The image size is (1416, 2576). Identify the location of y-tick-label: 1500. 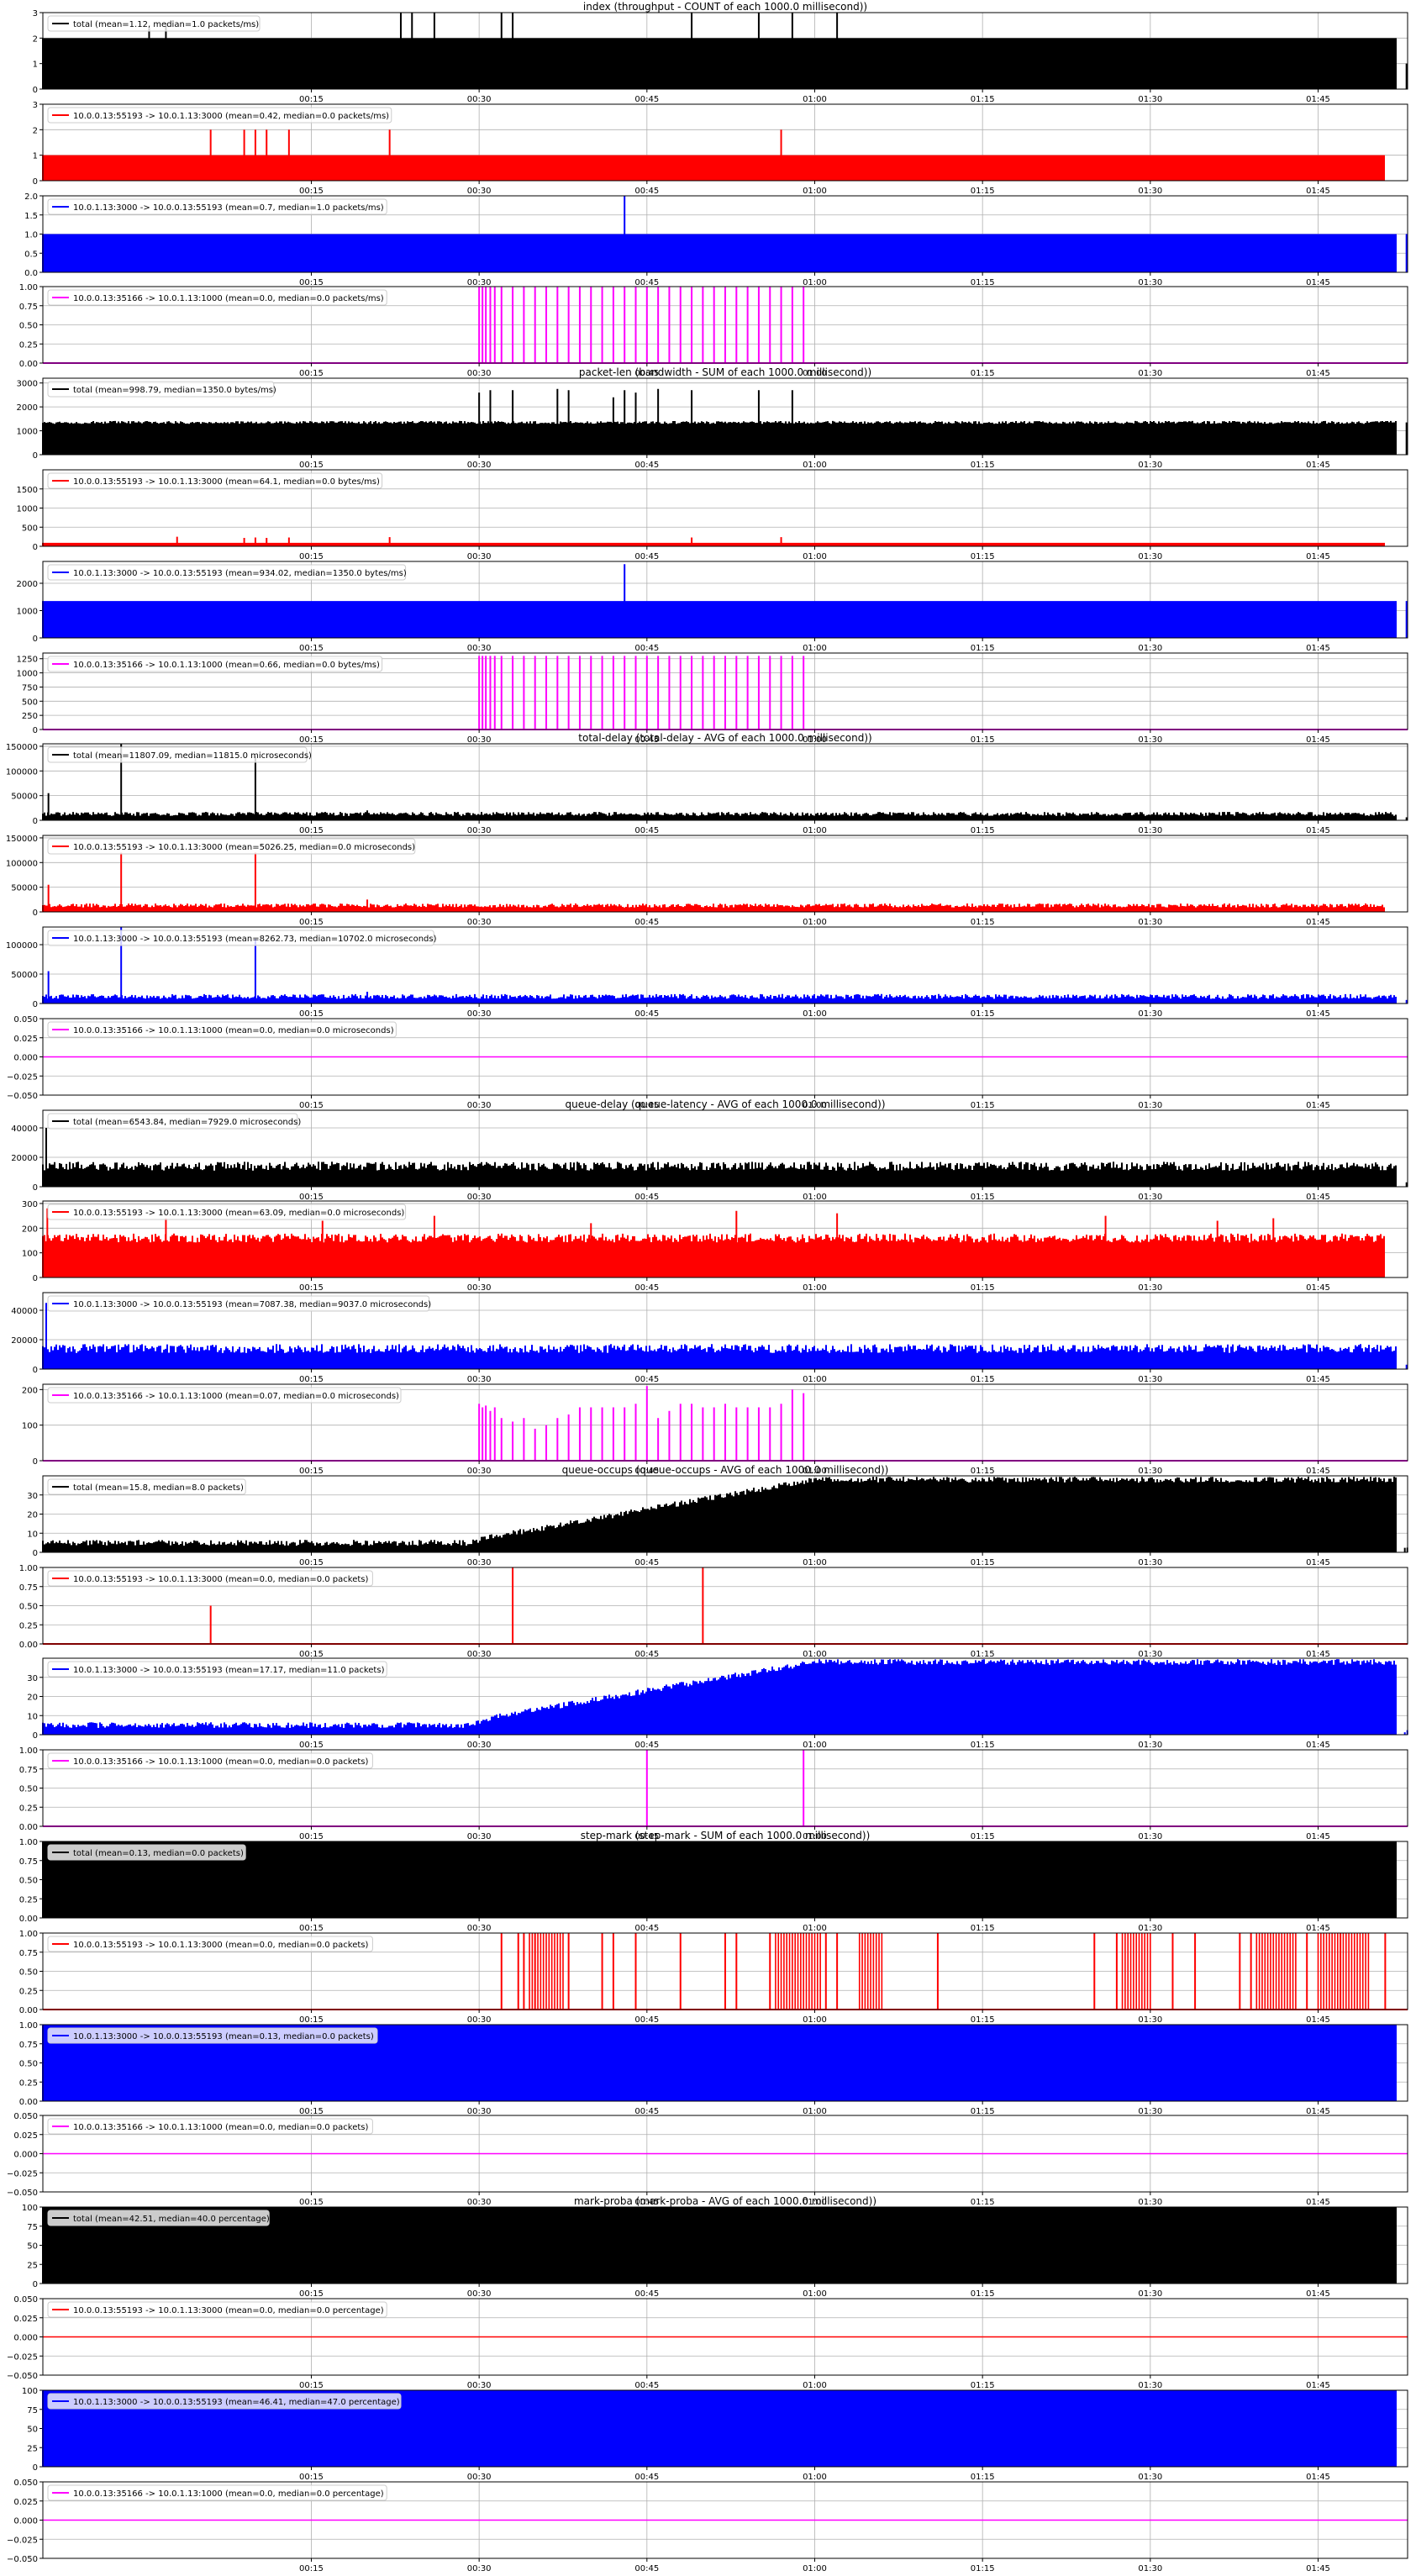
(27, 490).